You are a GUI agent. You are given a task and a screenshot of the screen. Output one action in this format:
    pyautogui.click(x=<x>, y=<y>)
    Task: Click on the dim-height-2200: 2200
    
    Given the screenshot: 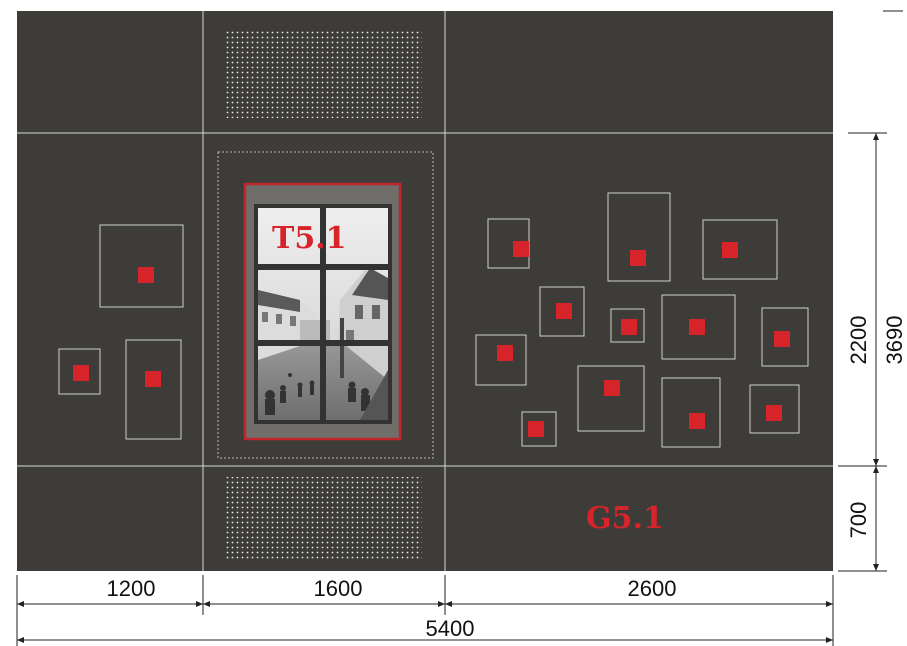 What is the action you would take?
    pyautogui.click(x=858, y=340)
    